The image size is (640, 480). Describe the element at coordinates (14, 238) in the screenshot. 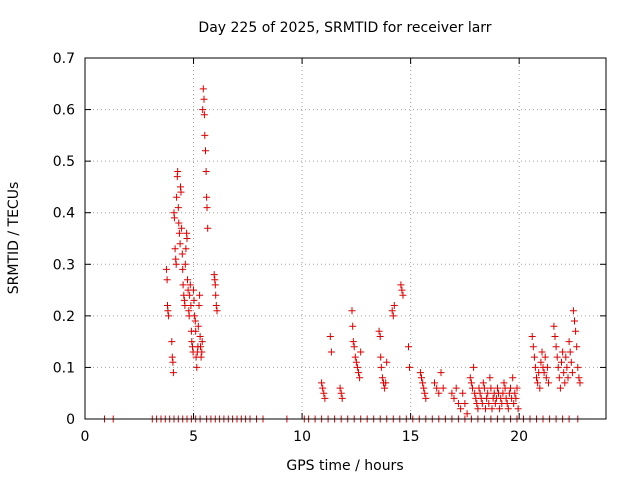

I see `y-axis-title: SRMTID / TECUs` at that location.